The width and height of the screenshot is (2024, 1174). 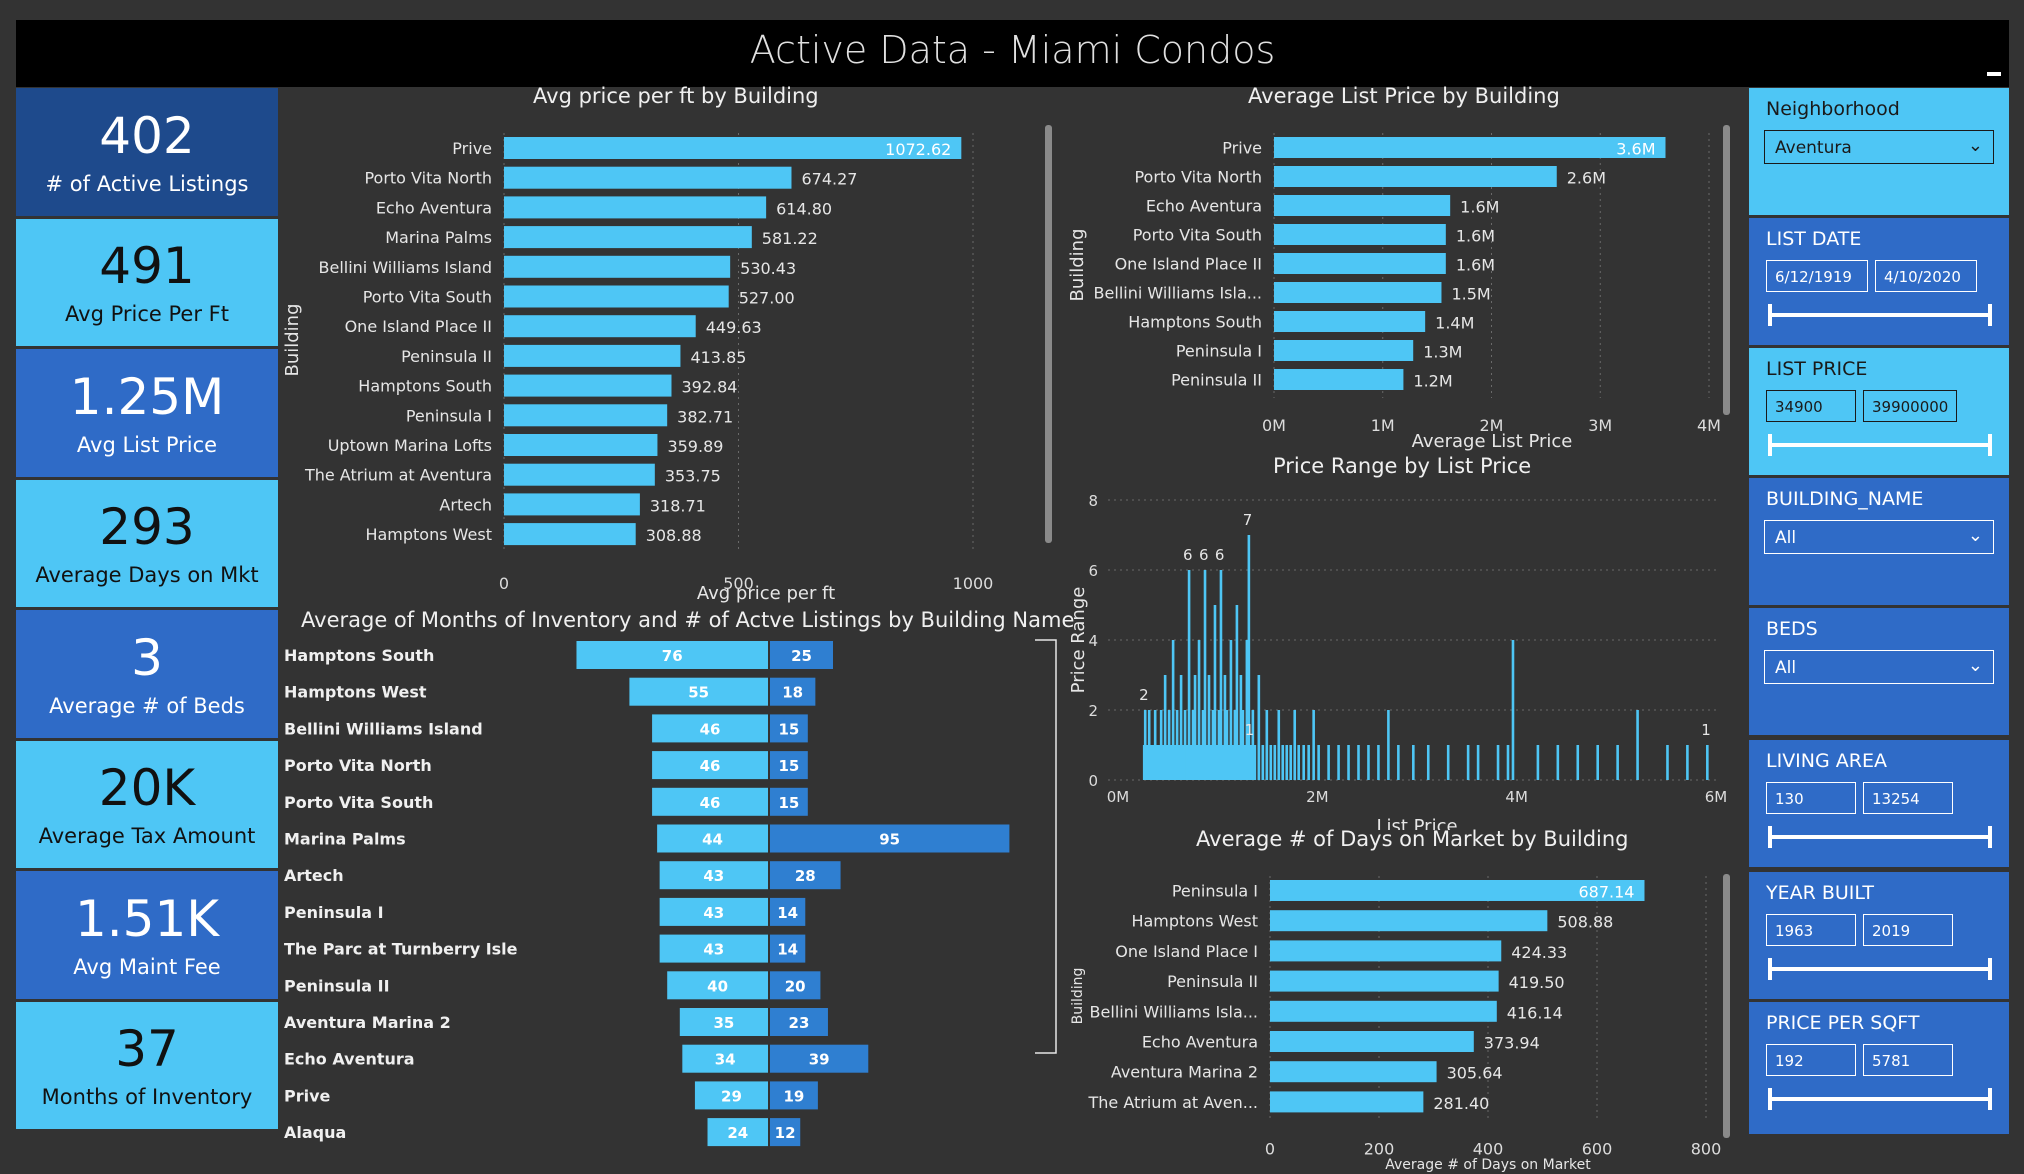 I want to click on x-tick-label: 500, so click(x=738, y=583).